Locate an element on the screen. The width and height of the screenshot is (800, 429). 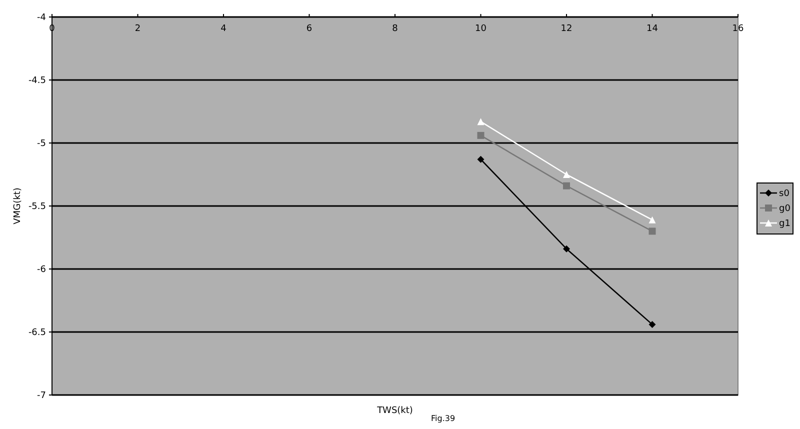
x-axis-title: TWS(kt) is located at coordinates (394, 411).